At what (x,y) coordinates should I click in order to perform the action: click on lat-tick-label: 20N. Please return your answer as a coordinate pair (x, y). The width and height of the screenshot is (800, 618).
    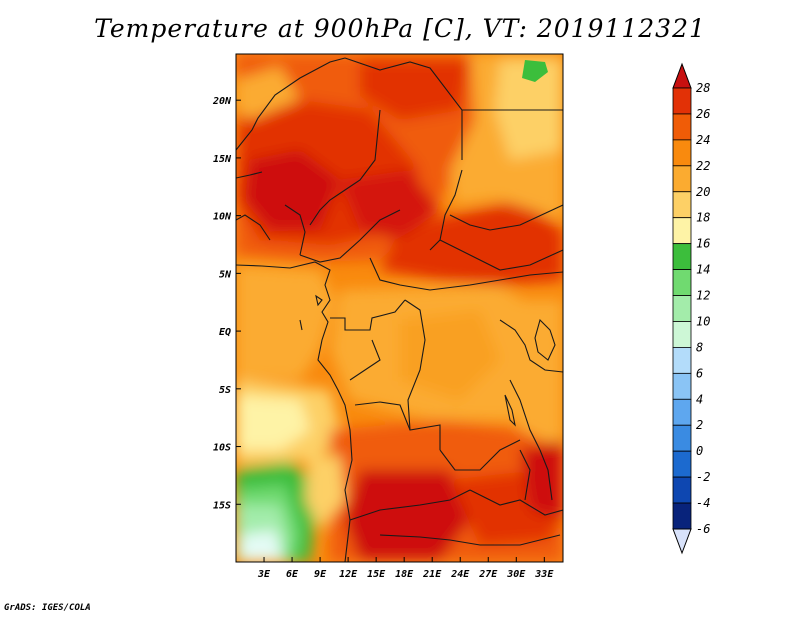
    Looking at the image, I should click on (222, 101).